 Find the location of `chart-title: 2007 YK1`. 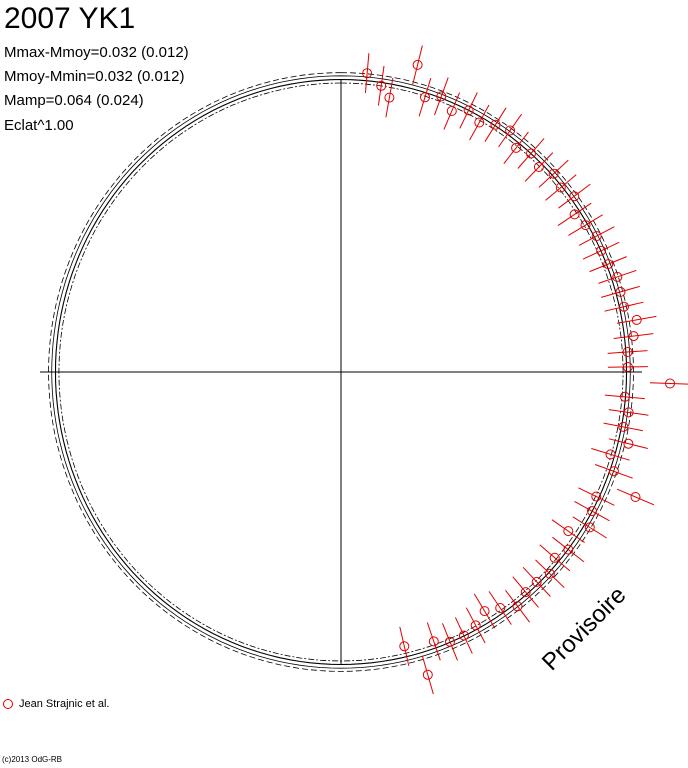

chart-title: 2007 YK1 is located at coordinates (70, 18).